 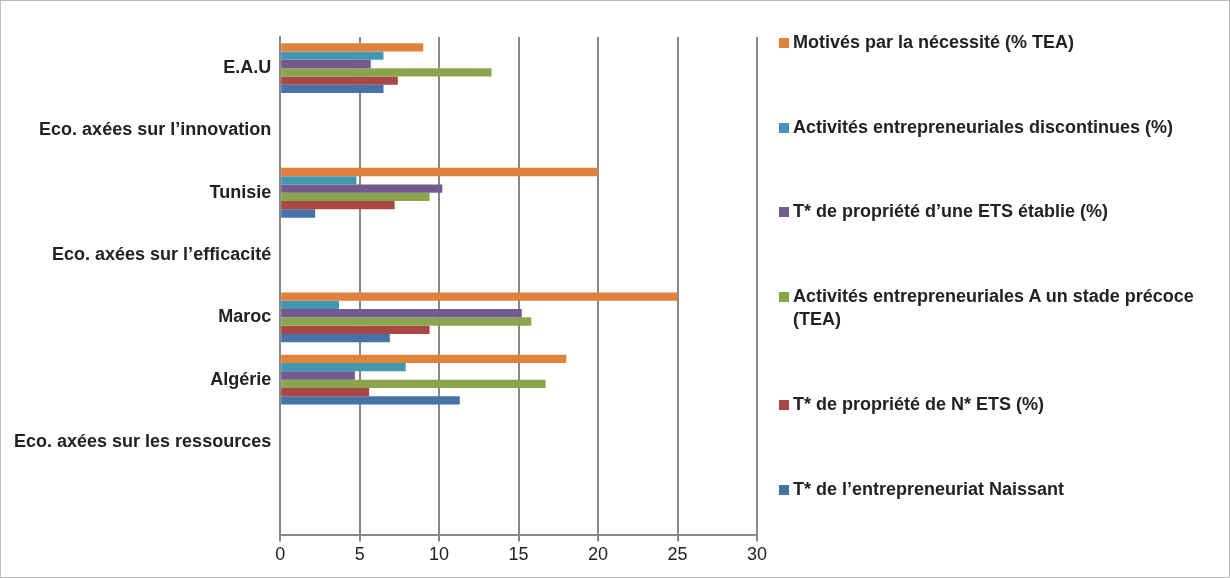 What do you see at coordinates (951, 212) in the screenshot?
I see `legend-label: T* de propriété d’une ETS établie (%)` at bounding box center [951, 212].